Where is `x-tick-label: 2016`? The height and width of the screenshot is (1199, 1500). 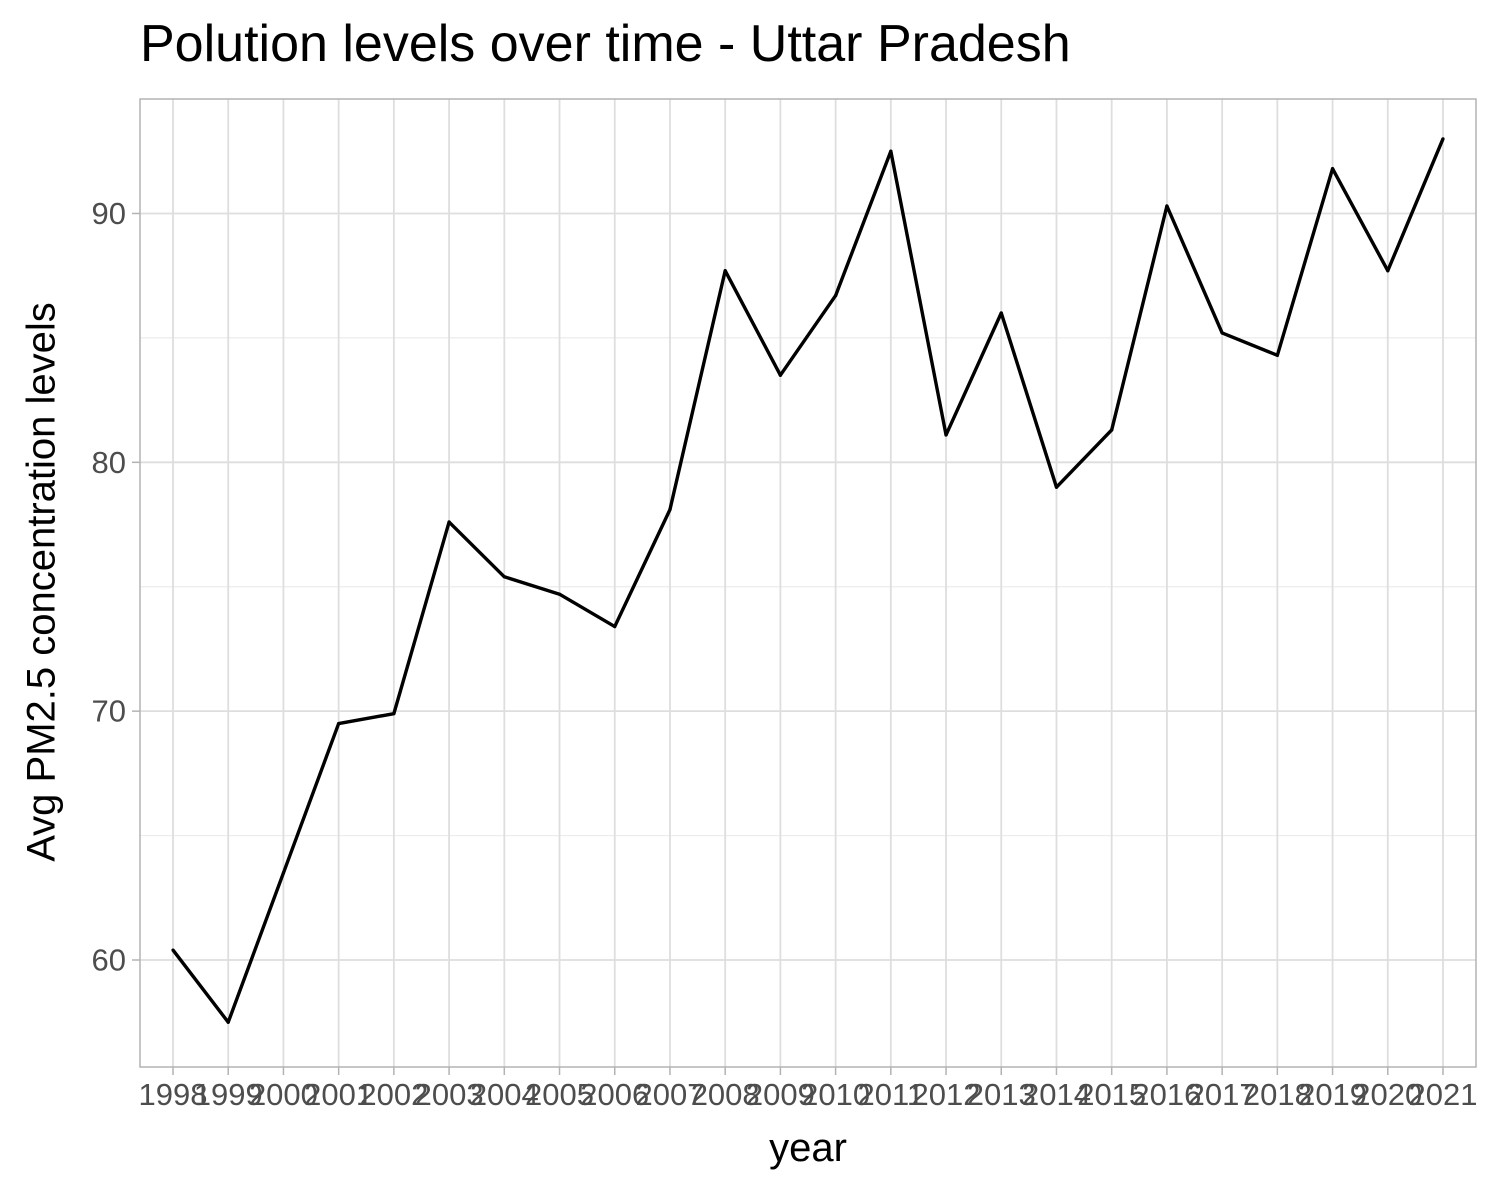
x-tick-label: 2016 is located at coordinates (1166, 1094).